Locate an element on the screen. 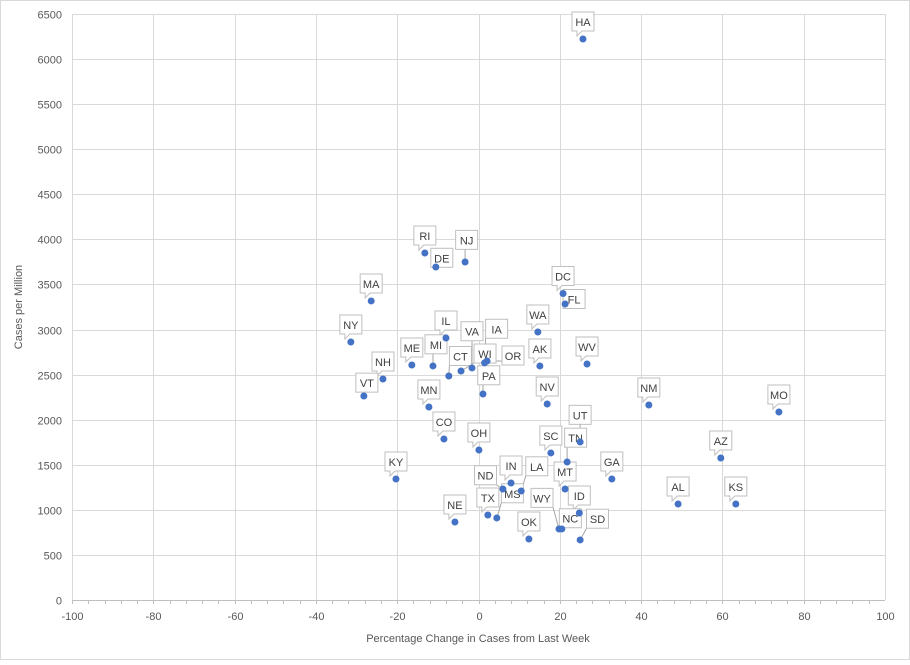 This screenshot has height=665, width=910. y-tick-label: 4500 is located at coordinates (50, 196).